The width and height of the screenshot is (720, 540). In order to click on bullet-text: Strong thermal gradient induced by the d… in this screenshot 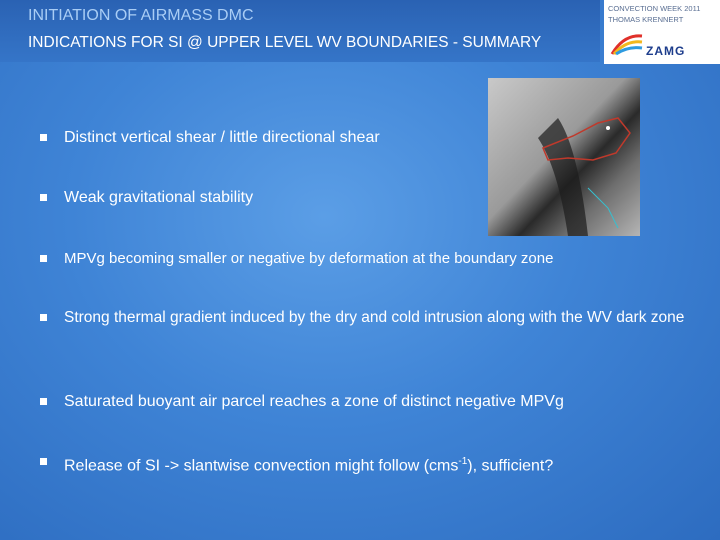, I will do `click(374, 317)`.